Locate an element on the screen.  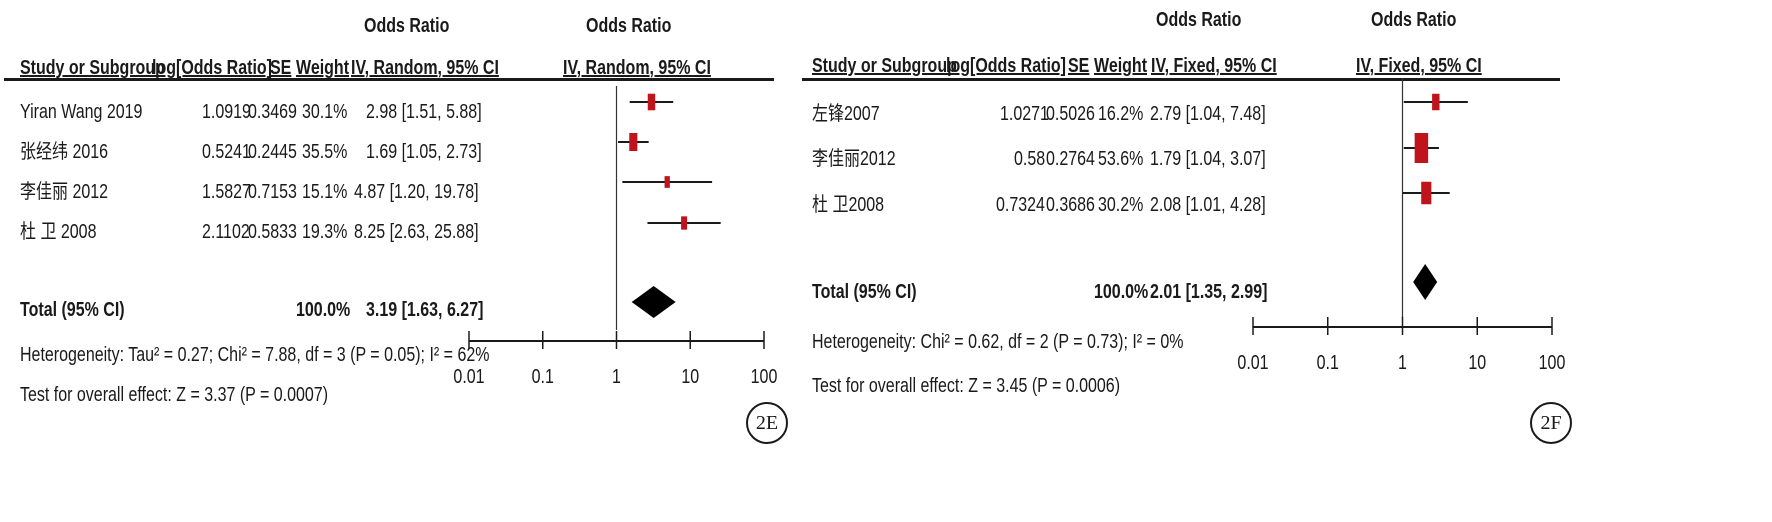
study-logor: 0.58 is located at coordinates (1030, 159).